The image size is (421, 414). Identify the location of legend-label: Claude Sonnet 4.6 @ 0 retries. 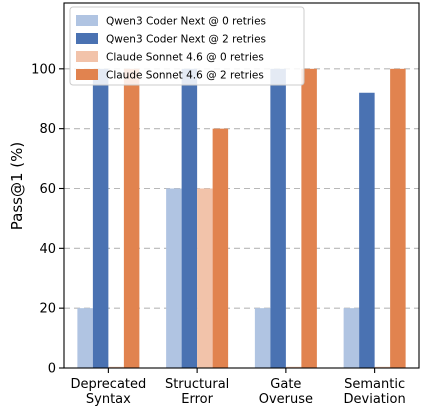
(185, 58).